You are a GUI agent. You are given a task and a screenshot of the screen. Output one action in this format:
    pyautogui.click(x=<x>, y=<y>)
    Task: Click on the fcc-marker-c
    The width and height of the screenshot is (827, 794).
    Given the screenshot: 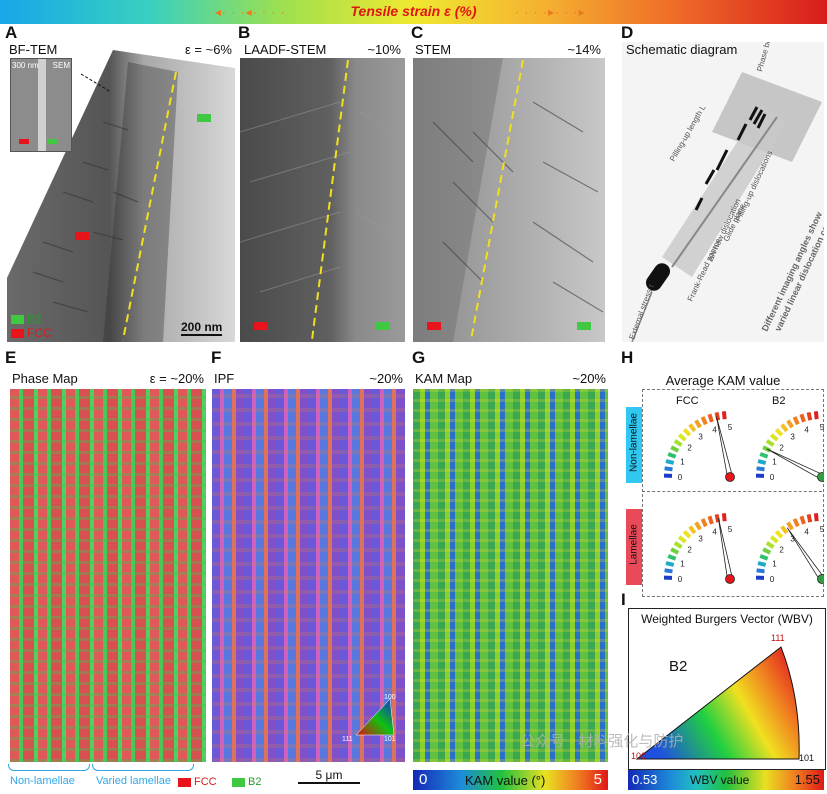 What is the action you would take?
    pyautogui.click(x=434, y=326)
    